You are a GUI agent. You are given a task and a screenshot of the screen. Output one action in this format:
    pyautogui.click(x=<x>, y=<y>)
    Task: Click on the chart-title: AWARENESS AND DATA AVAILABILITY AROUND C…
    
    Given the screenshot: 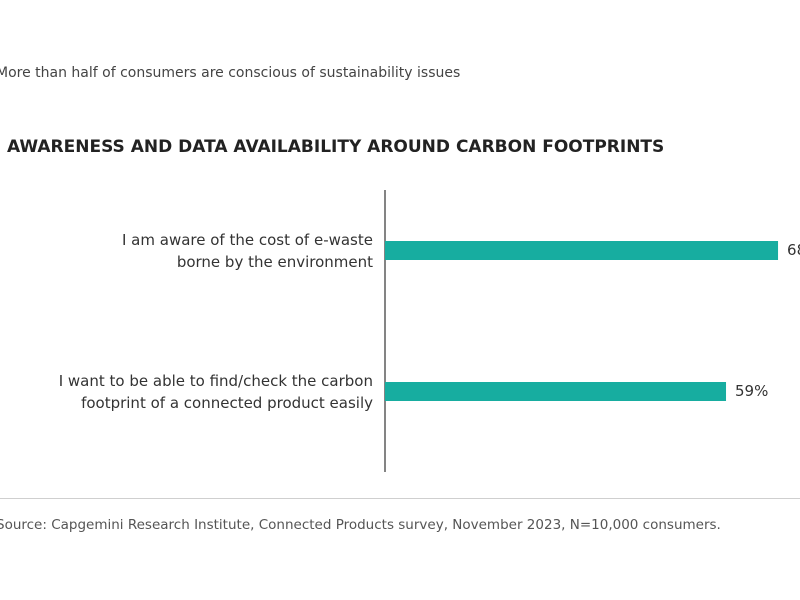 What is the action you would take?
    pyautogui.click(x=336, y=147)
    